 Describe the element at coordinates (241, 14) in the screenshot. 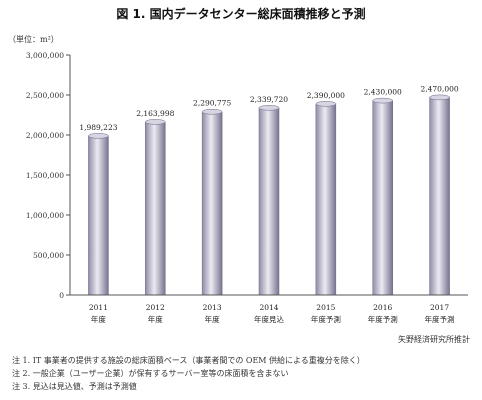

I see `chart-title: 図 1. 国内データセンター総床面積推移と予測` at that location.